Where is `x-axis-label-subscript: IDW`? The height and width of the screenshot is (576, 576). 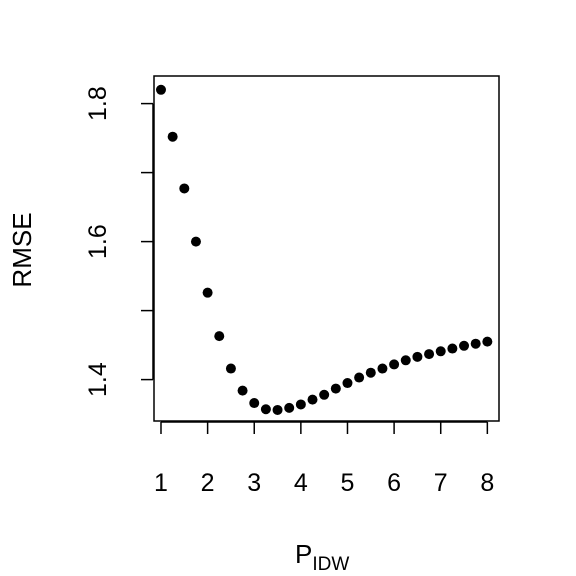 x-axis-label-subscript: IDW is located at coordinates (330, 564).